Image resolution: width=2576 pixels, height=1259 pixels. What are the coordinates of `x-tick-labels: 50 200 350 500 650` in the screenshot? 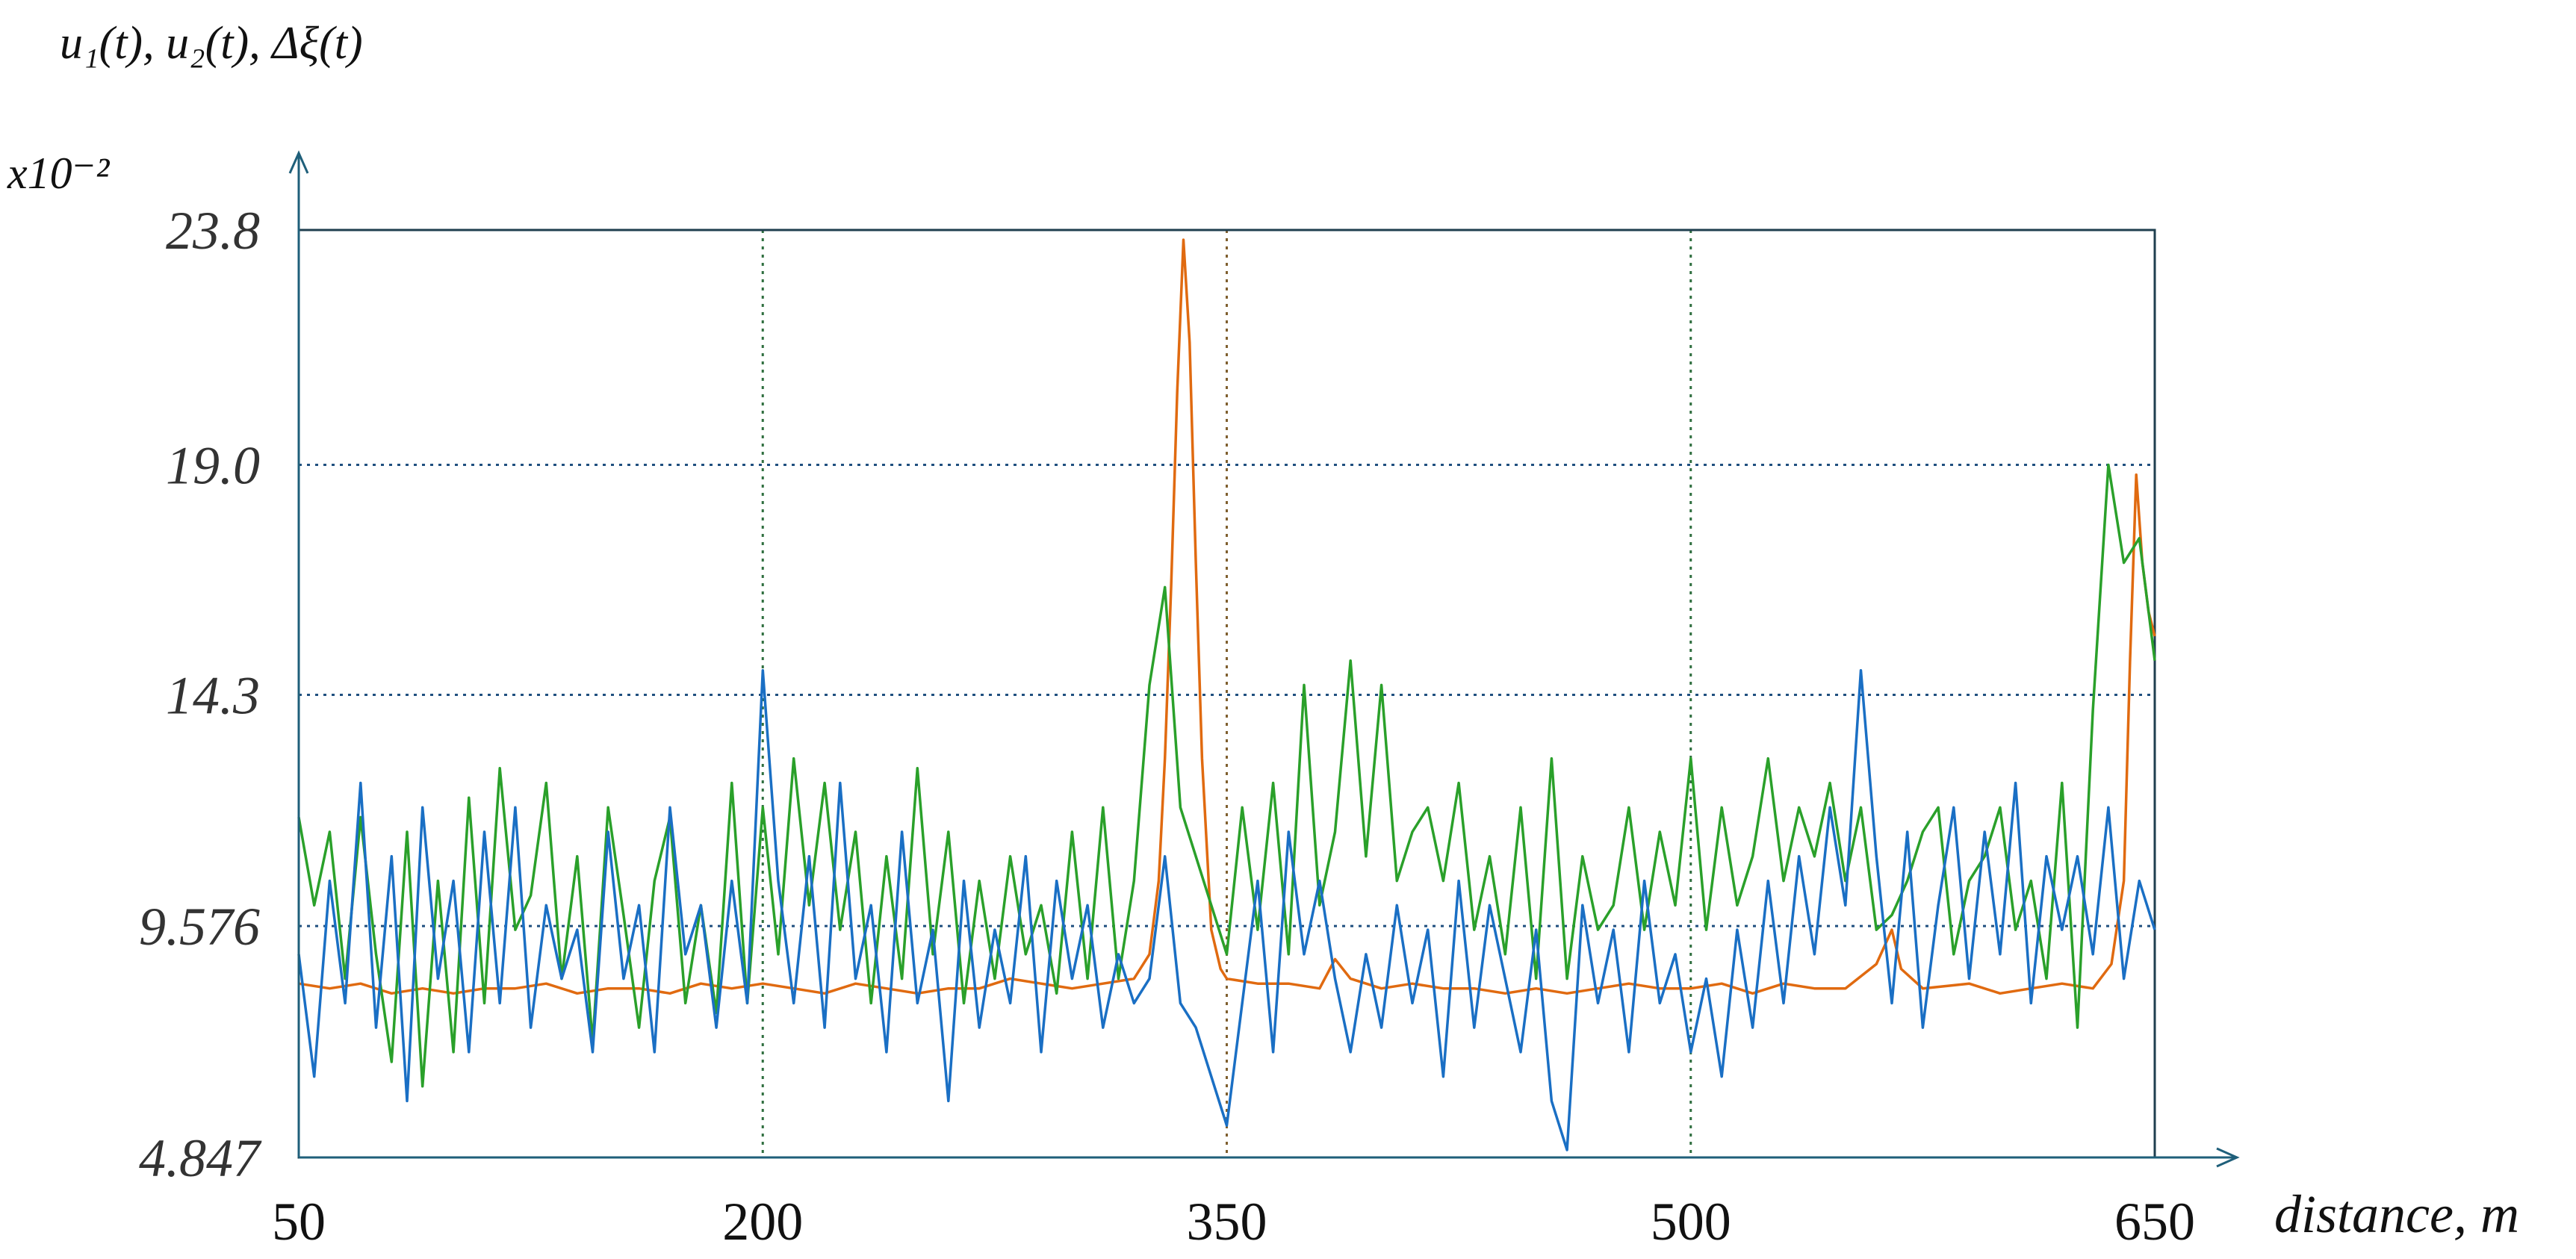 It's located at (1234, 1222).